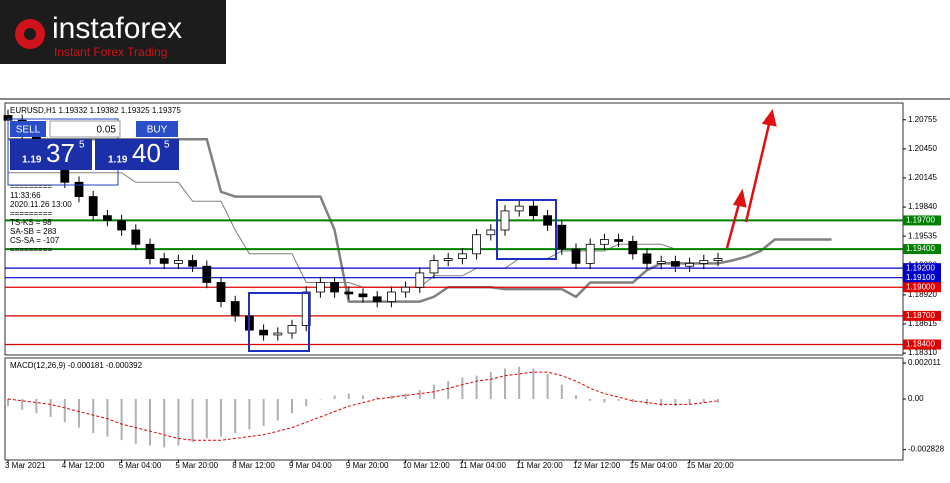 The image size is (950, 483). I want to click on arrow-shaft, so click(758, 171).